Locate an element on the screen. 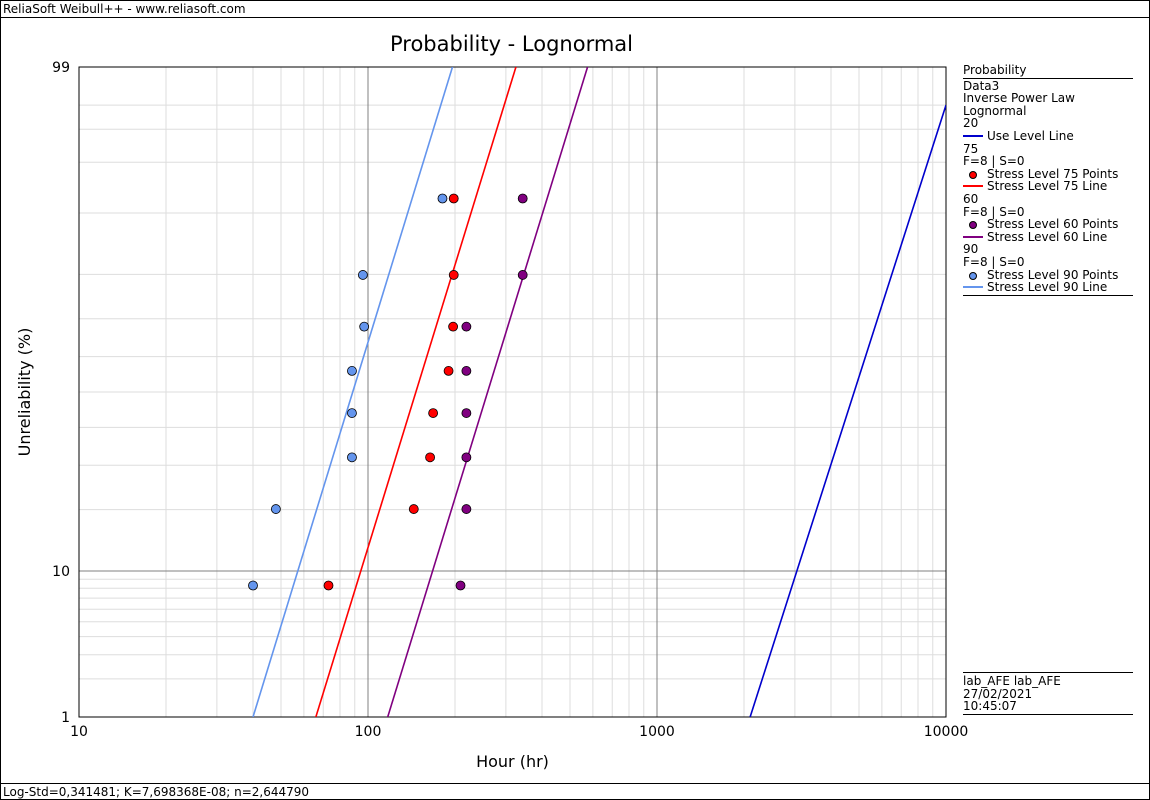 The width and height of the screenshot is (1150, 800). legend-level-20: 20 is located at coordinates (971, 123).